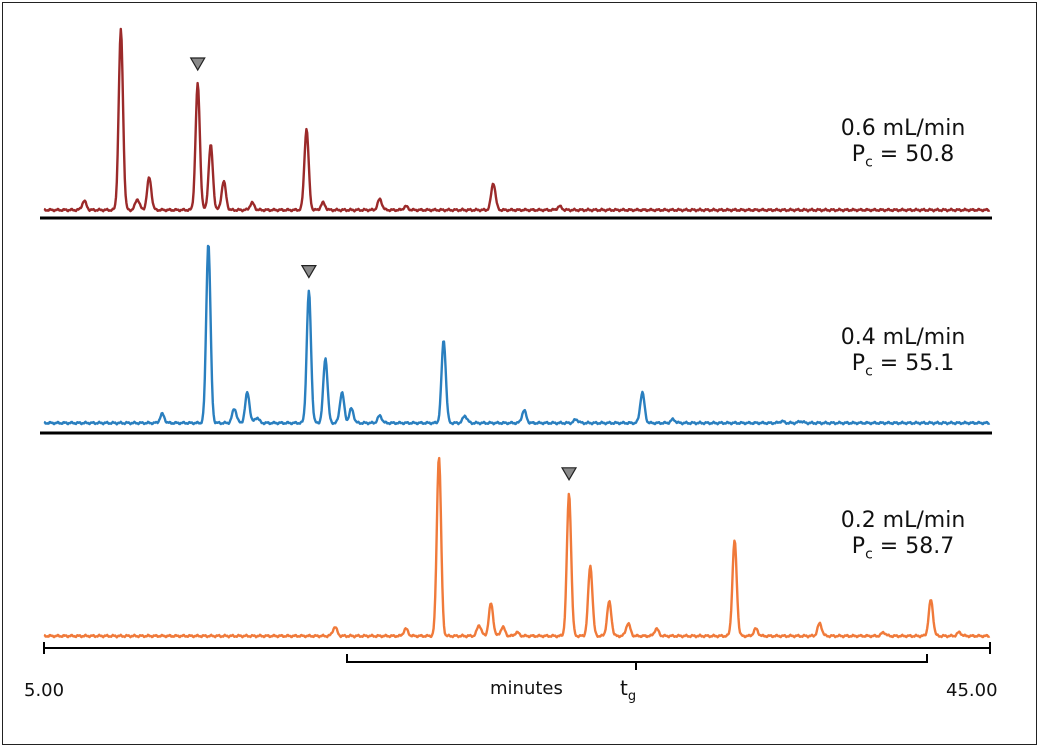  Describe the element at coordinates (44, 690) in the screenshot. I see `x-tick-start-label: 5.00` at that location.